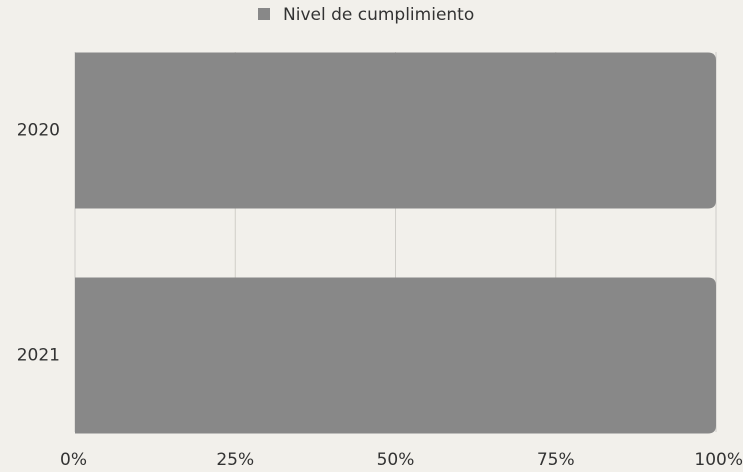 The image size is (743, 472). I want to click on y-tick-label: 2020, so click(38, 131).